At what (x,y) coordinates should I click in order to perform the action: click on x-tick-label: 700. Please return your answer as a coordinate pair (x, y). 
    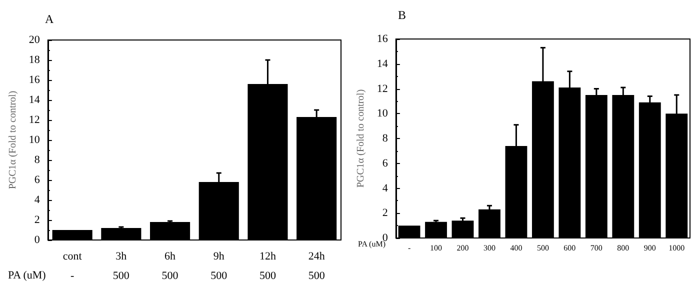
    Looking at the image, I should click on (596, 248).